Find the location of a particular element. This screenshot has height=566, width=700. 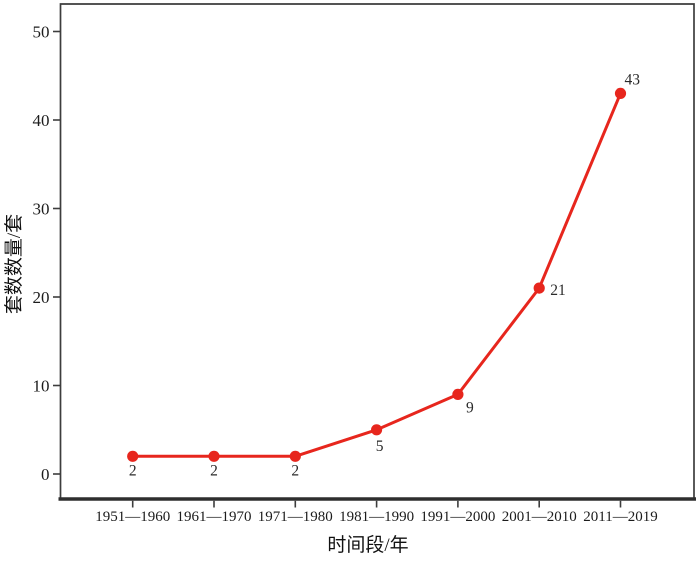

data-point-label: 9 is located at coordinates (470, 407).